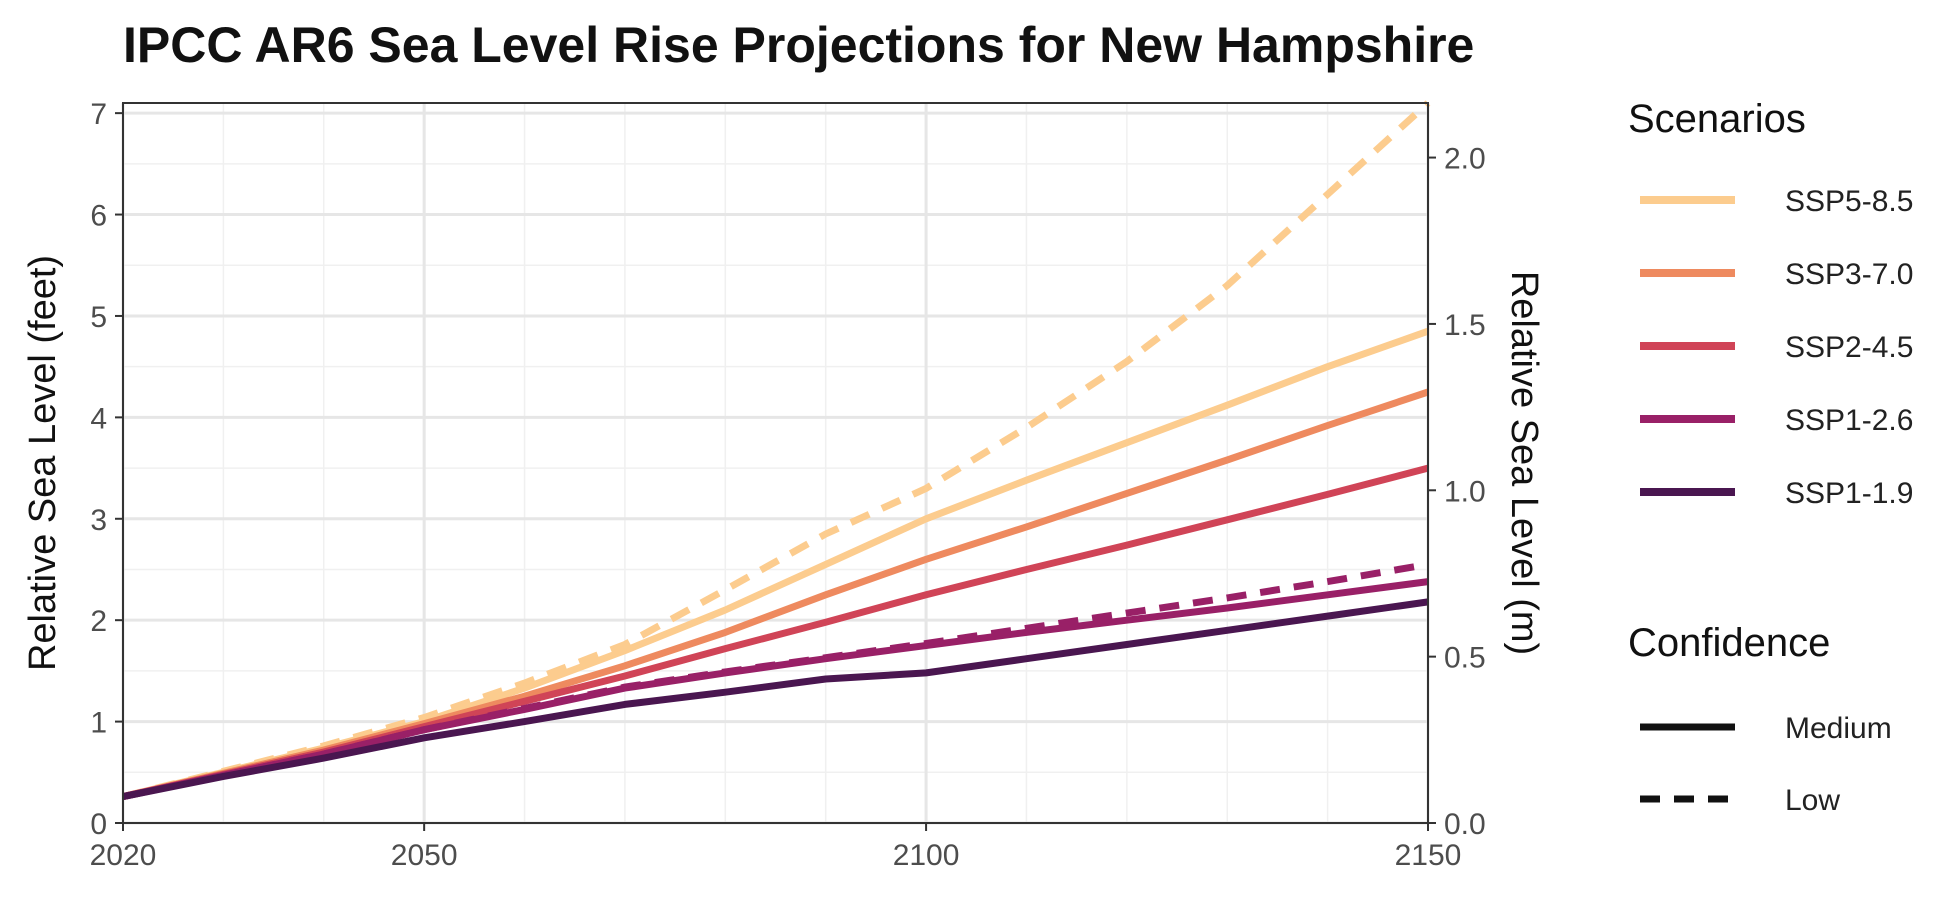 This screenshot has height=900, width=1950. What do you see at coordinates (43, 463) in the screenshot?
I see `y-axis-title-left: Relative Sea Level (feet)` at bounding box center [43, 463].